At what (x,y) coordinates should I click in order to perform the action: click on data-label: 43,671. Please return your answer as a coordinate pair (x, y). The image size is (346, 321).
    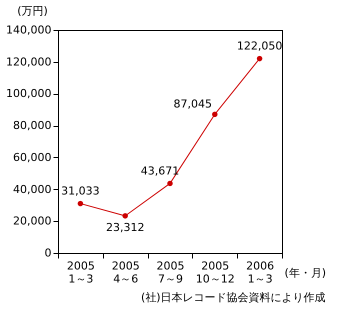
    Looking at the image, I should click on (160, 171).